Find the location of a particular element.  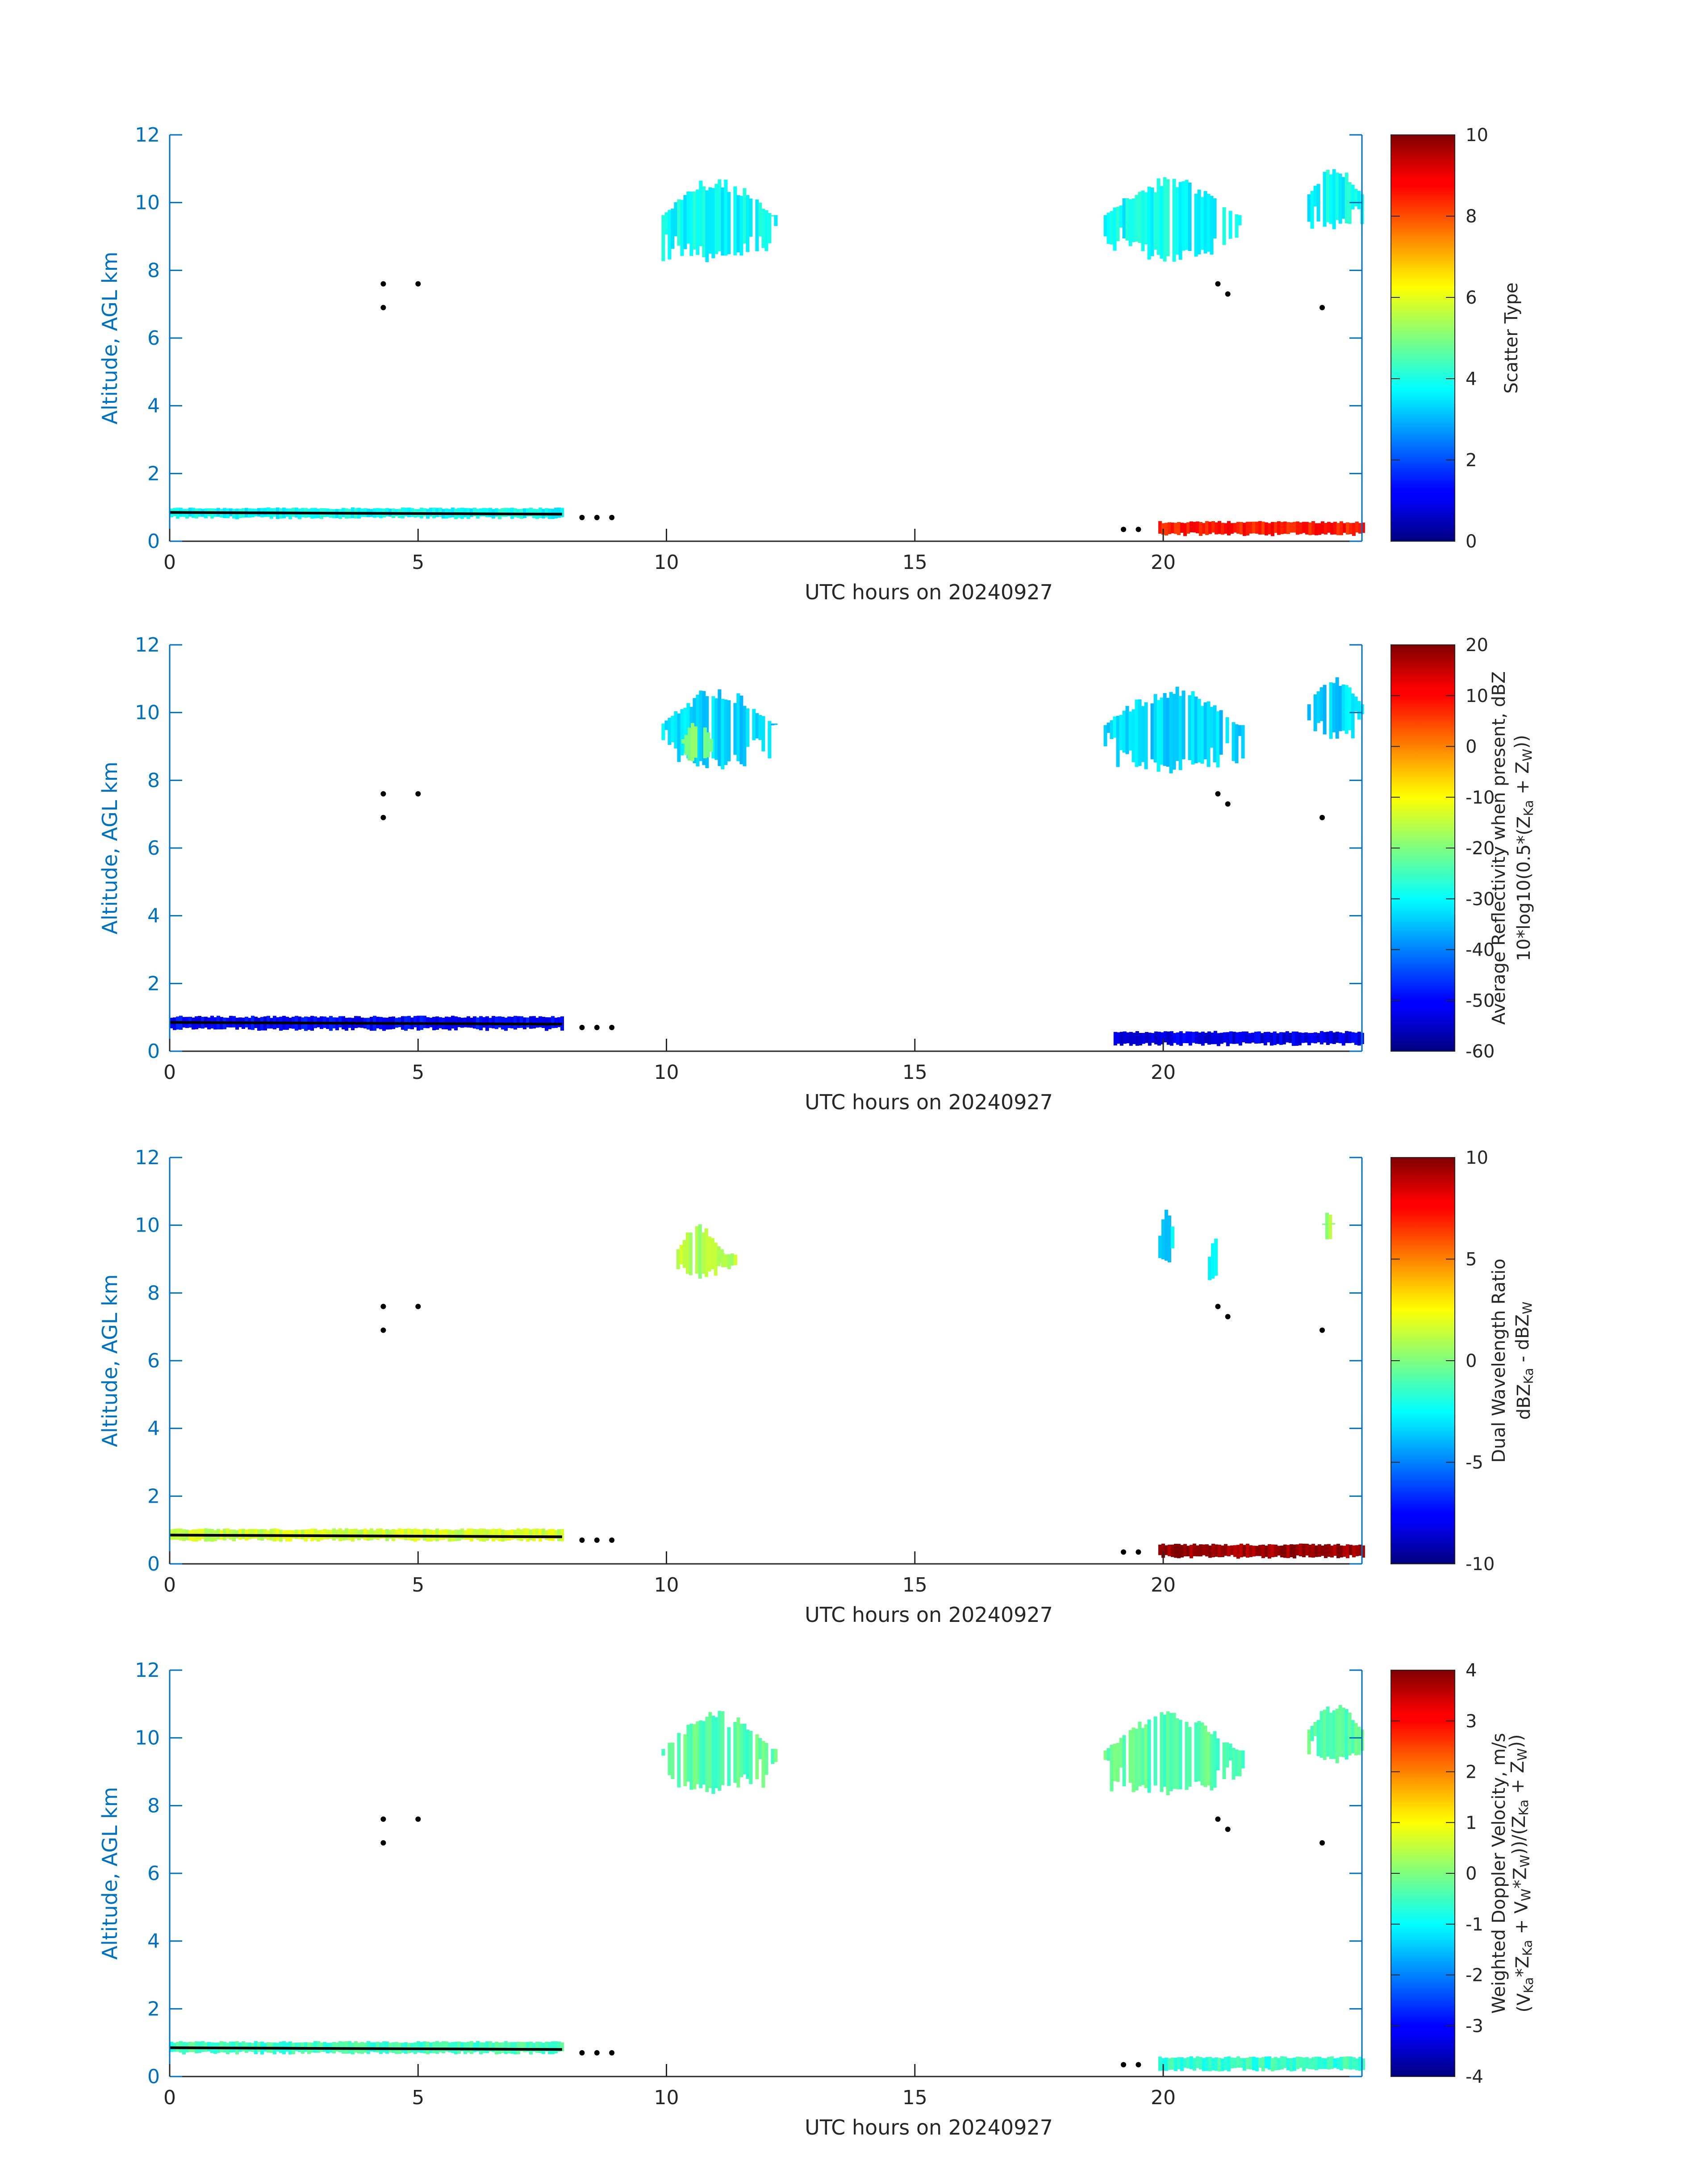

y-axis-label: Altitude, AGL km is located at coordinates (110, 1873).